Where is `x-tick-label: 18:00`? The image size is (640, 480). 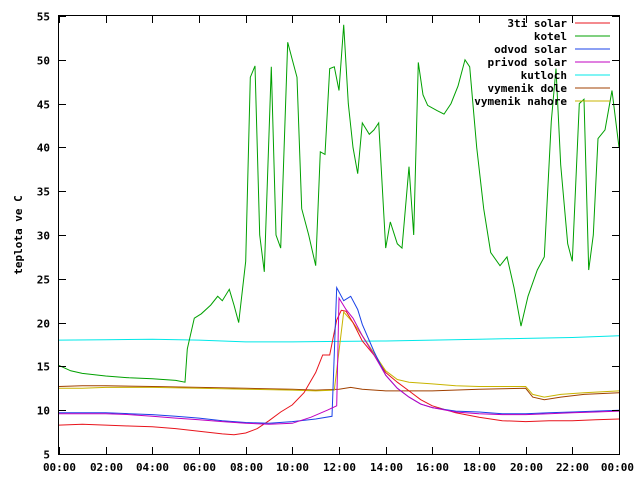
x-tick-label: 18:00 is located at coordinates (479, 467).